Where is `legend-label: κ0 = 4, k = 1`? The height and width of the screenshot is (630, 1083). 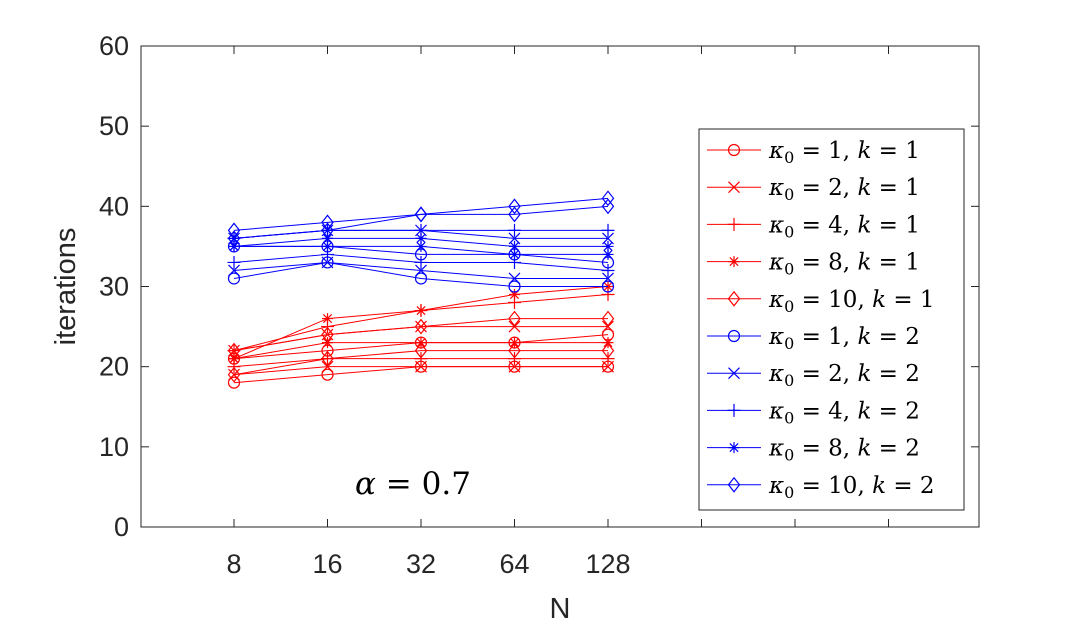 legend-label: κ0 = 4, k = 1 is located at coordinates (844, 226).